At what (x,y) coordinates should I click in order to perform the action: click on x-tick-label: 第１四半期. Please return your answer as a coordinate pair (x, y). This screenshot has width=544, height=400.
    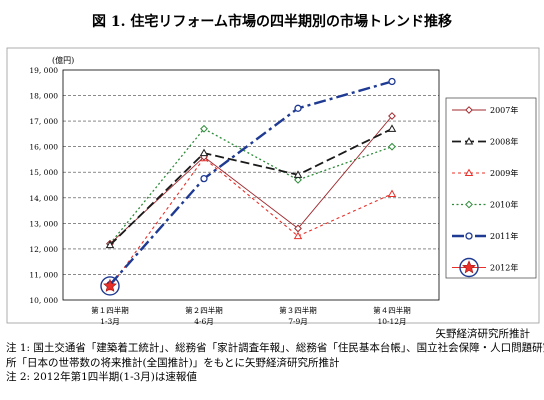
    Looking at the image, I should click on (110, 310).